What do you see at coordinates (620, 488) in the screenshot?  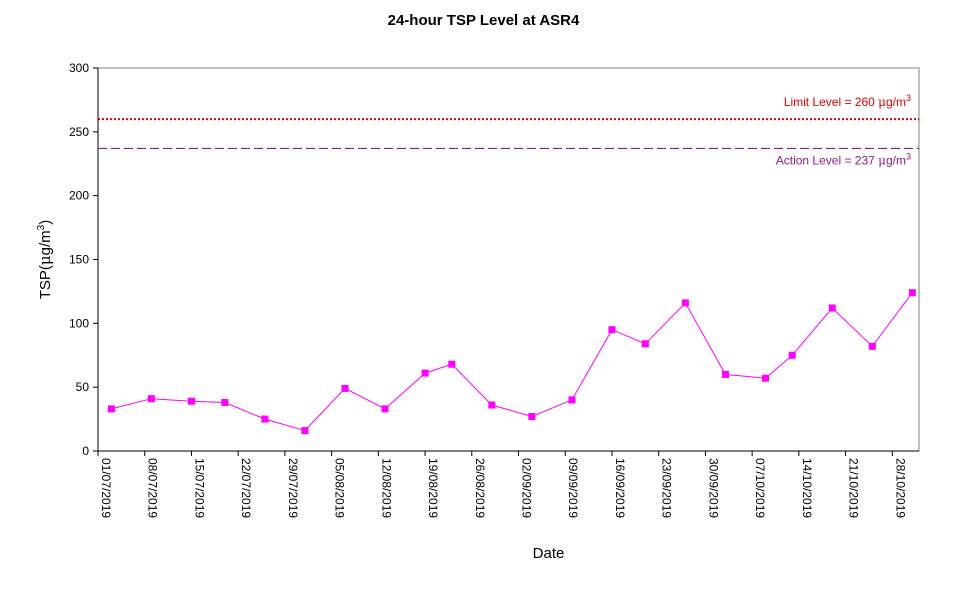 I see `x-tick-label: 16/09/2019` at bounding box center [620, 488].